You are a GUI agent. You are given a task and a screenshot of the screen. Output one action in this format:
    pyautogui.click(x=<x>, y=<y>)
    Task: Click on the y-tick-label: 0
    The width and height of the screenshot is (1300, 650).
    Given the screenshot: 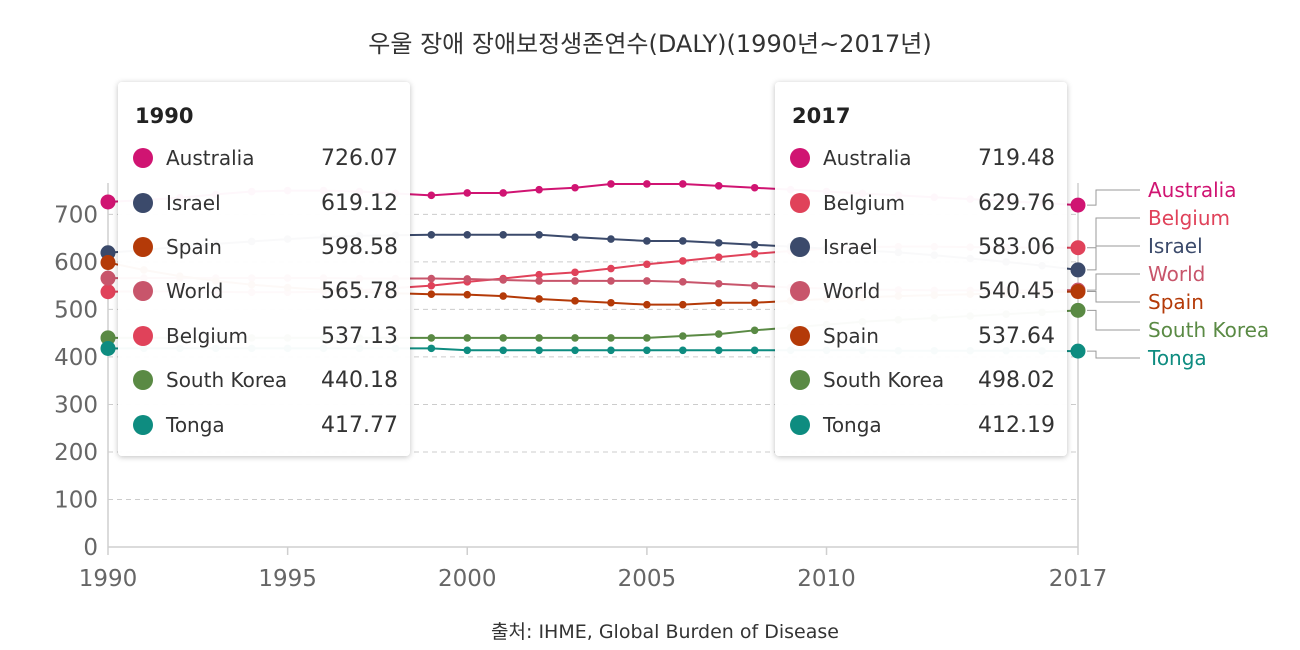 What is the action you would take?
    pyautogui.click(x=90, y=548)
    